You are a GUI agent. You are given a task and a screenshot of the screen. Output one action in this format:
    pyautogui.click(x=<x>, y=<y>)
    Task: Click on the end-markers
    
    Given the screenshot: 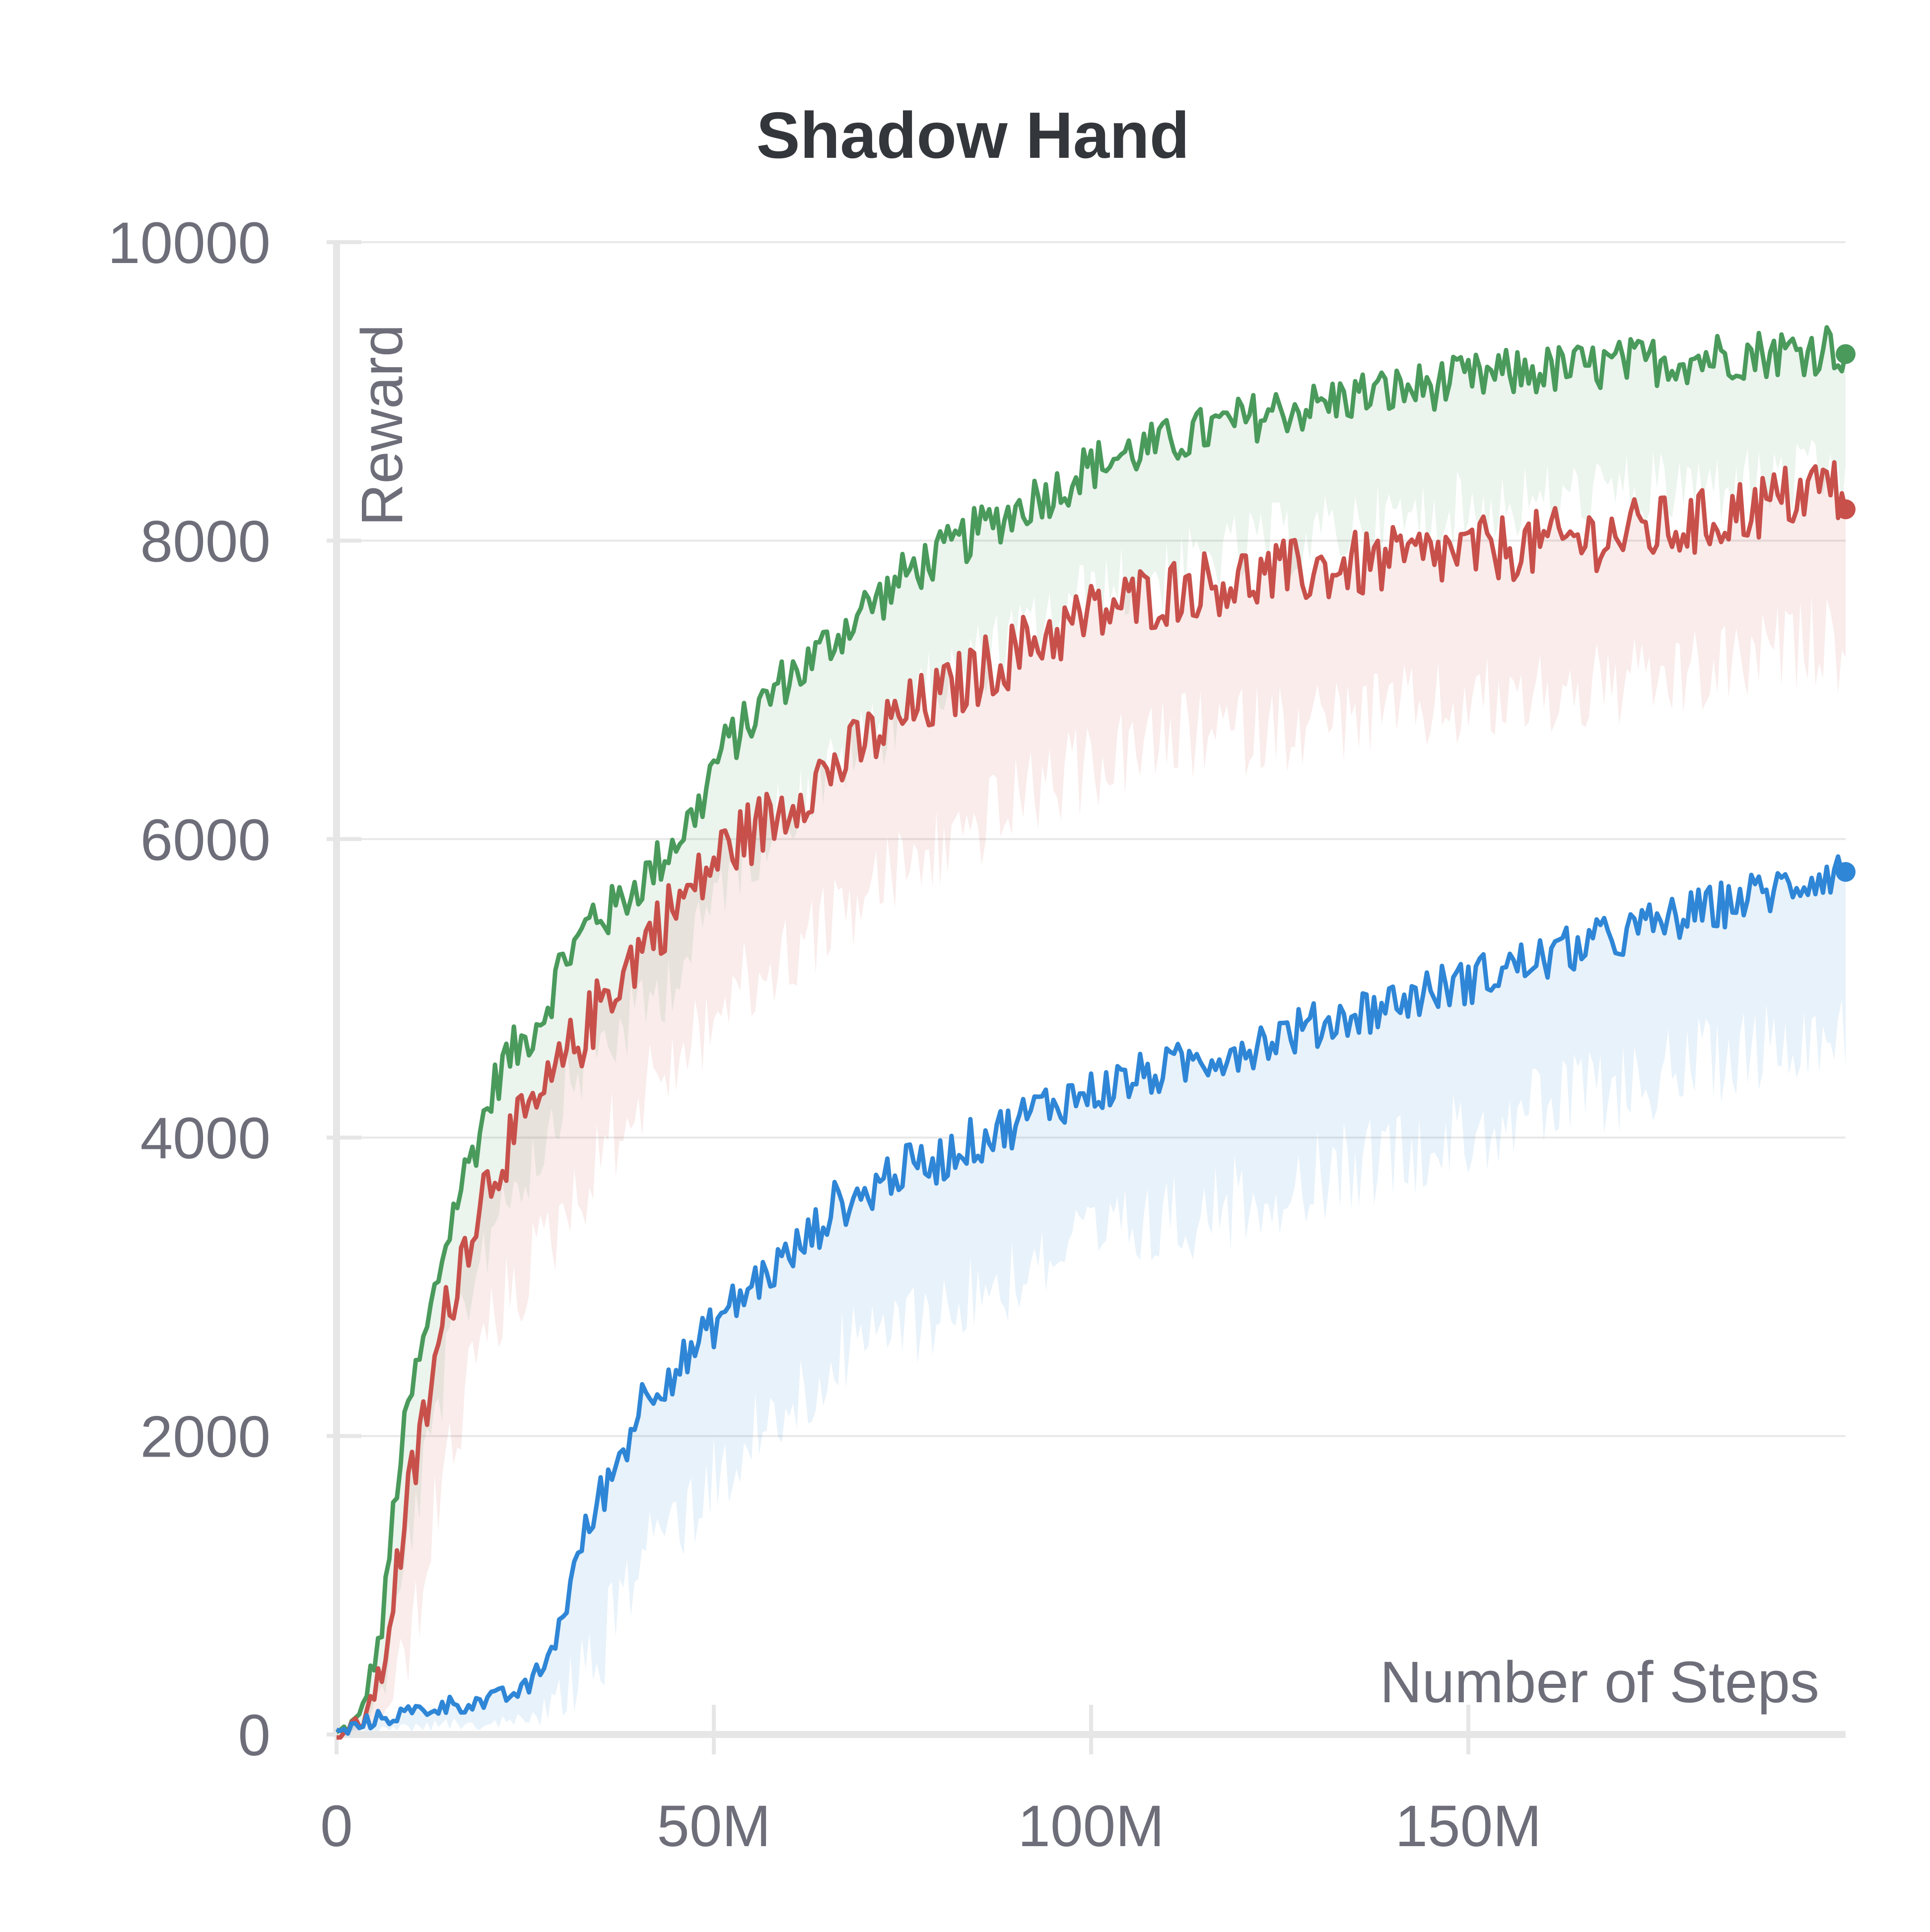 What is the action you would take?
    pyautogui.click(x=1846, y=613)
    